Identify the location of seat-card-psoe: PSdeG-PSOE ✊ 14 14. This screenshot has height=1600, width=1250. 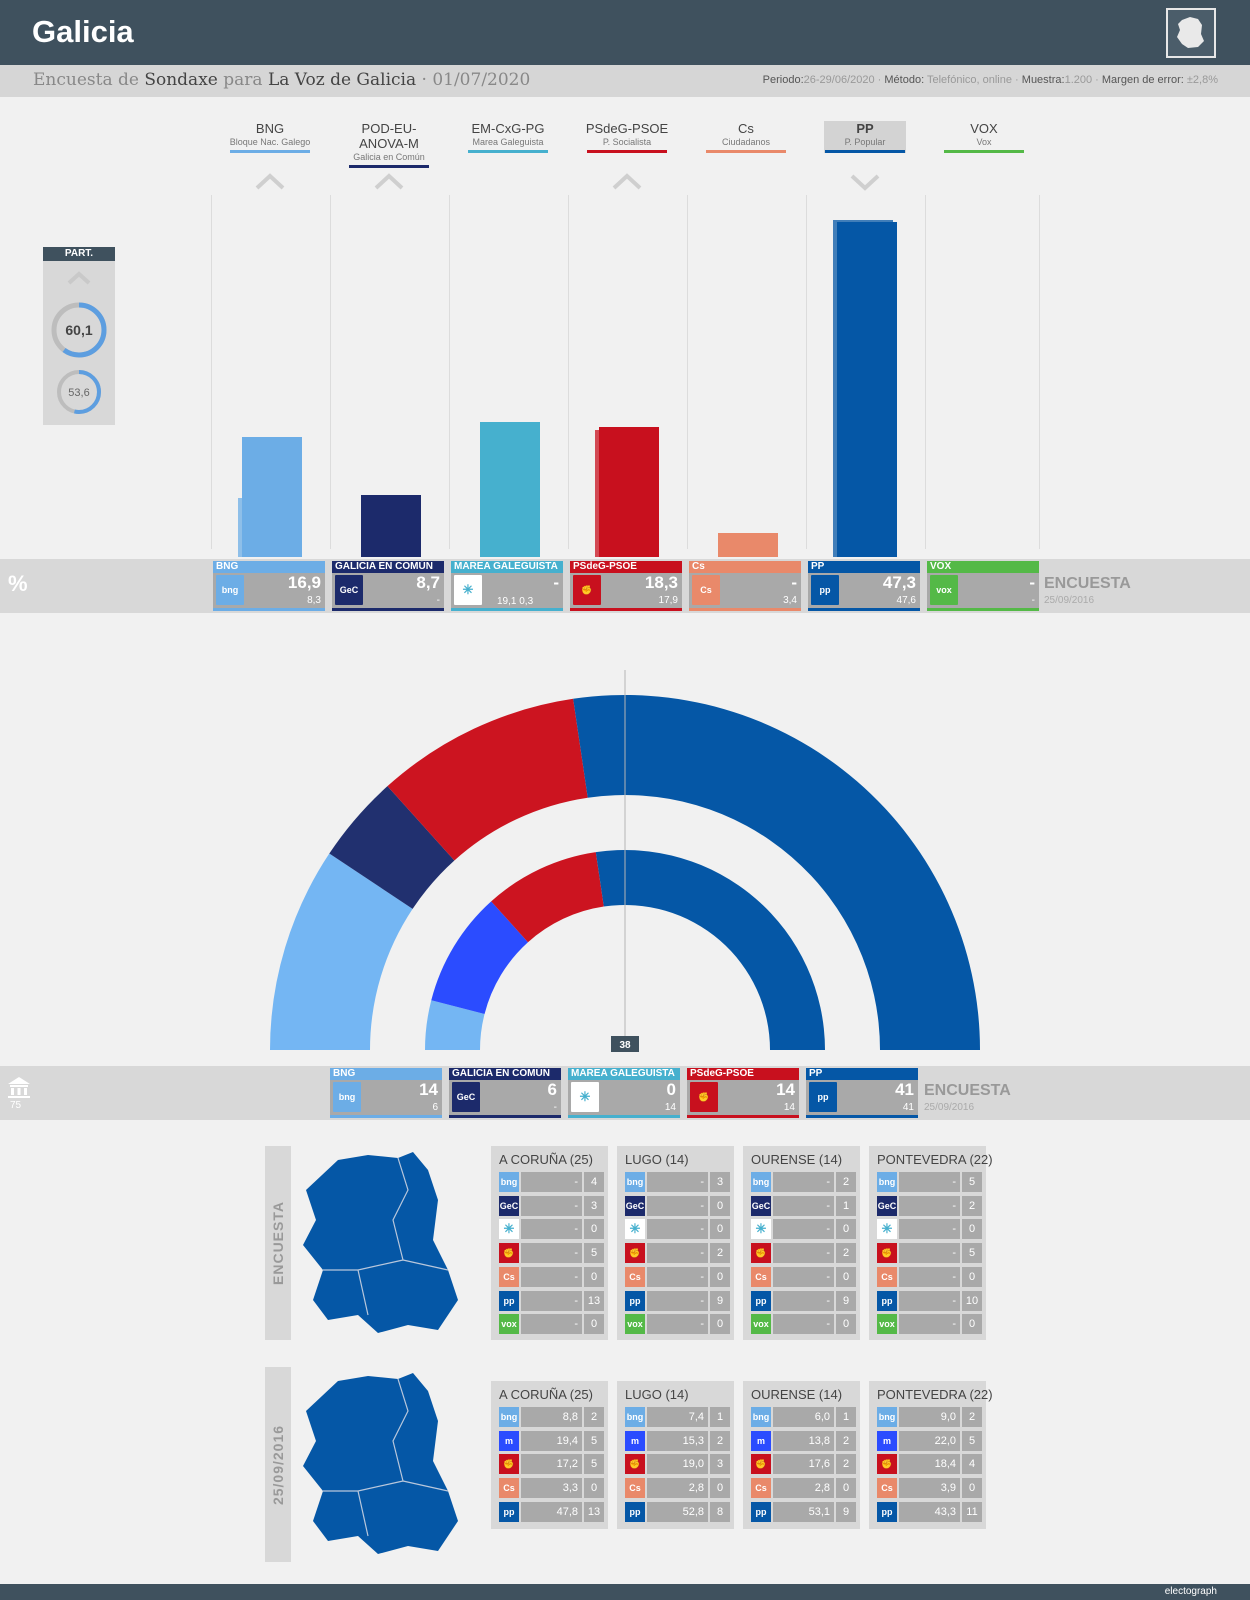
(743, 1093).